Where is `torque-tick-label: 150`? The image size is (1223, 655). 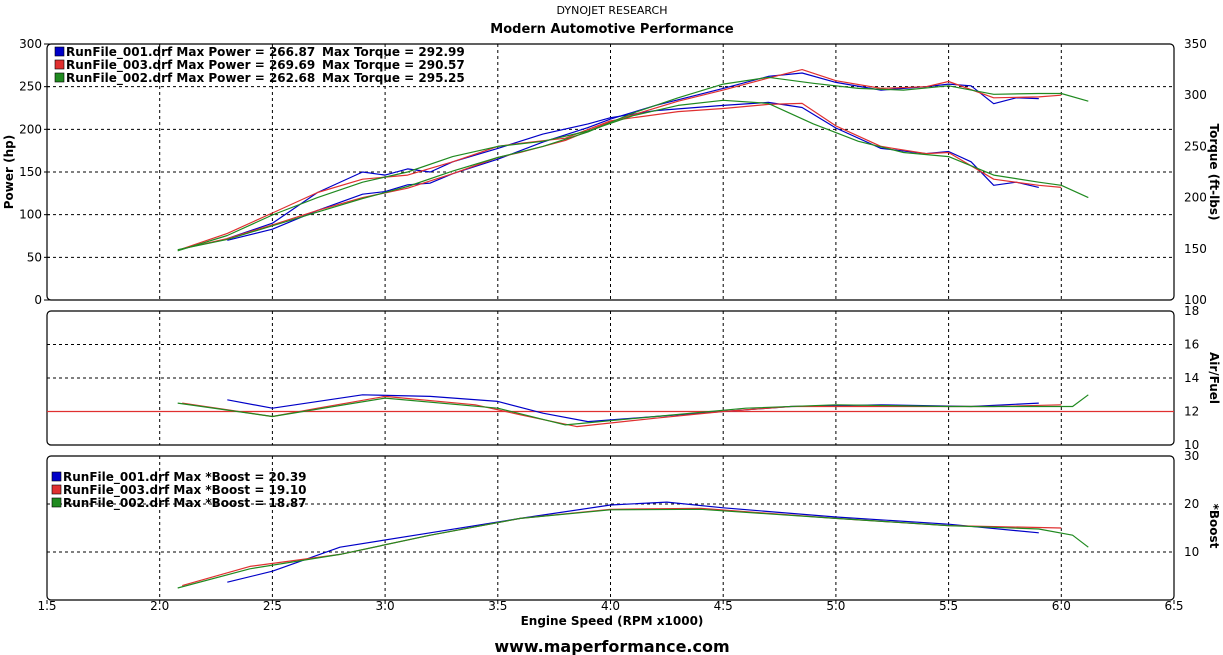
torque-tick-label: 150 is located at coordinates (1195, 249).